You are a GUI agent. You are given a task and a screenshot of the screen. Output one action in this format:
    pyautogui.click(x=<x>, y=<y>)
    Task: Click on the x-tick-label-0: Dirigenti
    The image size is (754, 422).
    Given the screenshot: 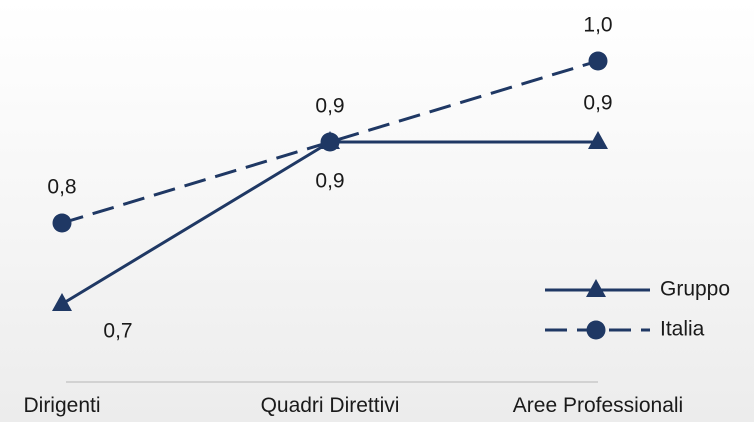 What is the action you would take?
    pyautogui.click(x=61, y=405)
    